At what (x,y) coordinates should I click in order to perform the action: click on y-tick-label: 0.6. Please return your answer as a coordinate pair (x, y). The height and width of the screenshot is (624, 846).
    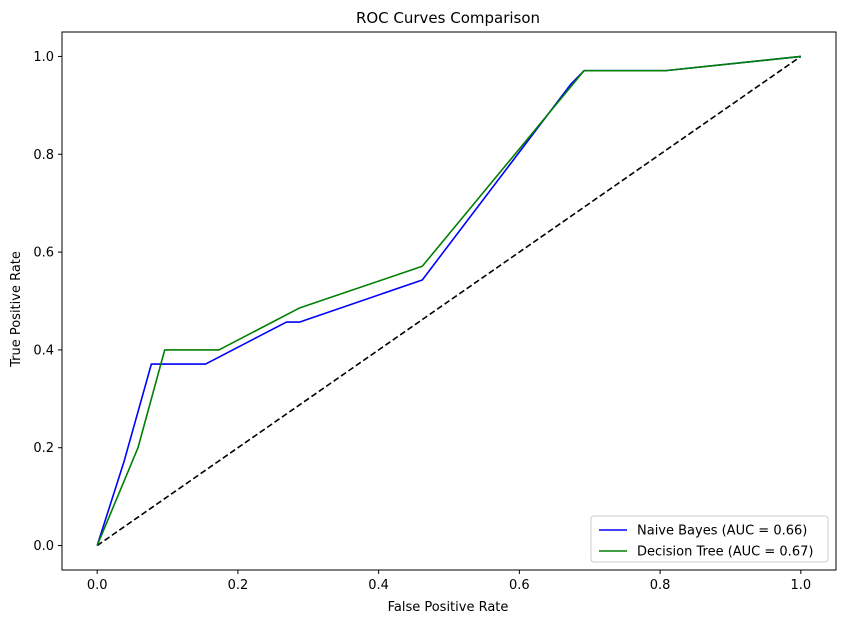
    Looking at the image, I should click on (43, 253).